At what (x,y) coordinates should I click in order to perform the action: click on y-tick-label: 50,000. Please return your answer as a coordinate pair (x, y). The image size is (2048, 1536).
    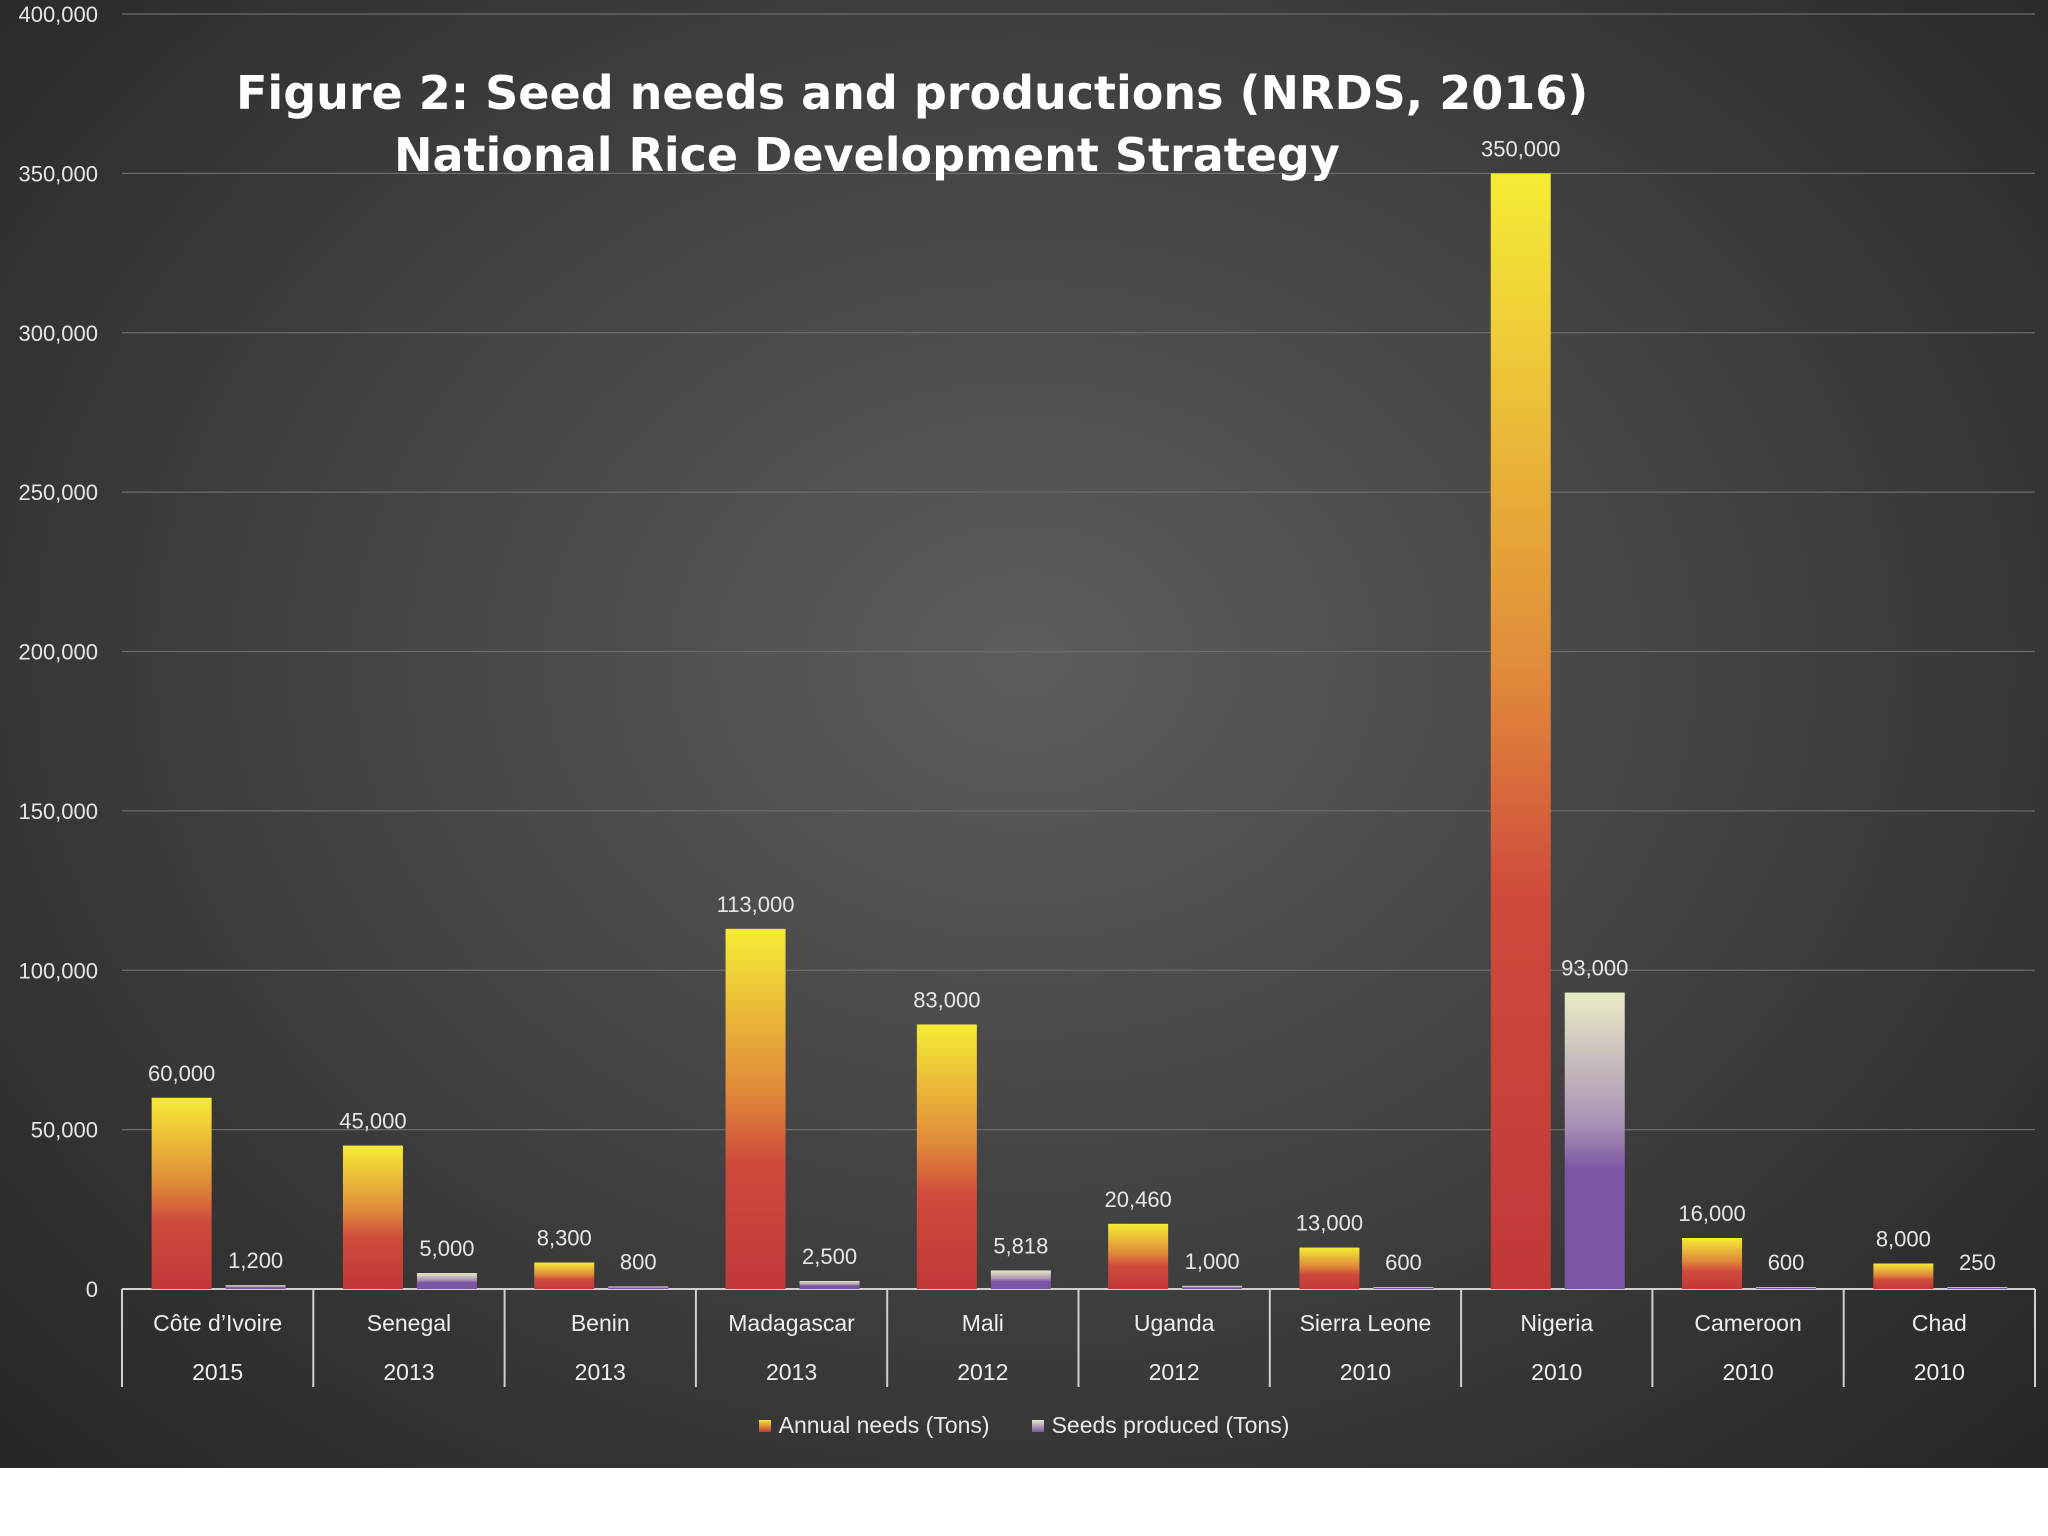
    Looking at the image, I should click on (64, 1130).